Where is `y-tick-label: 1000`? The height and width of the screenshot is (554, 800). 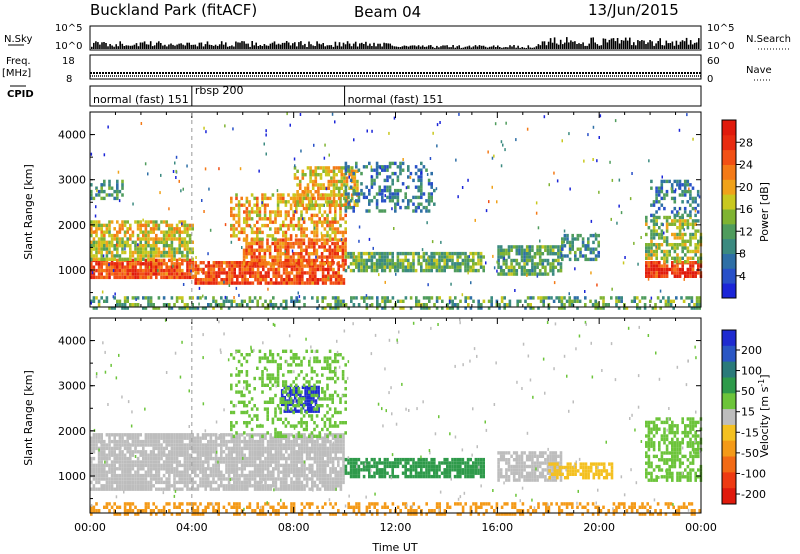
y-tick-label: 1000 is located at coordinates (72, 270).